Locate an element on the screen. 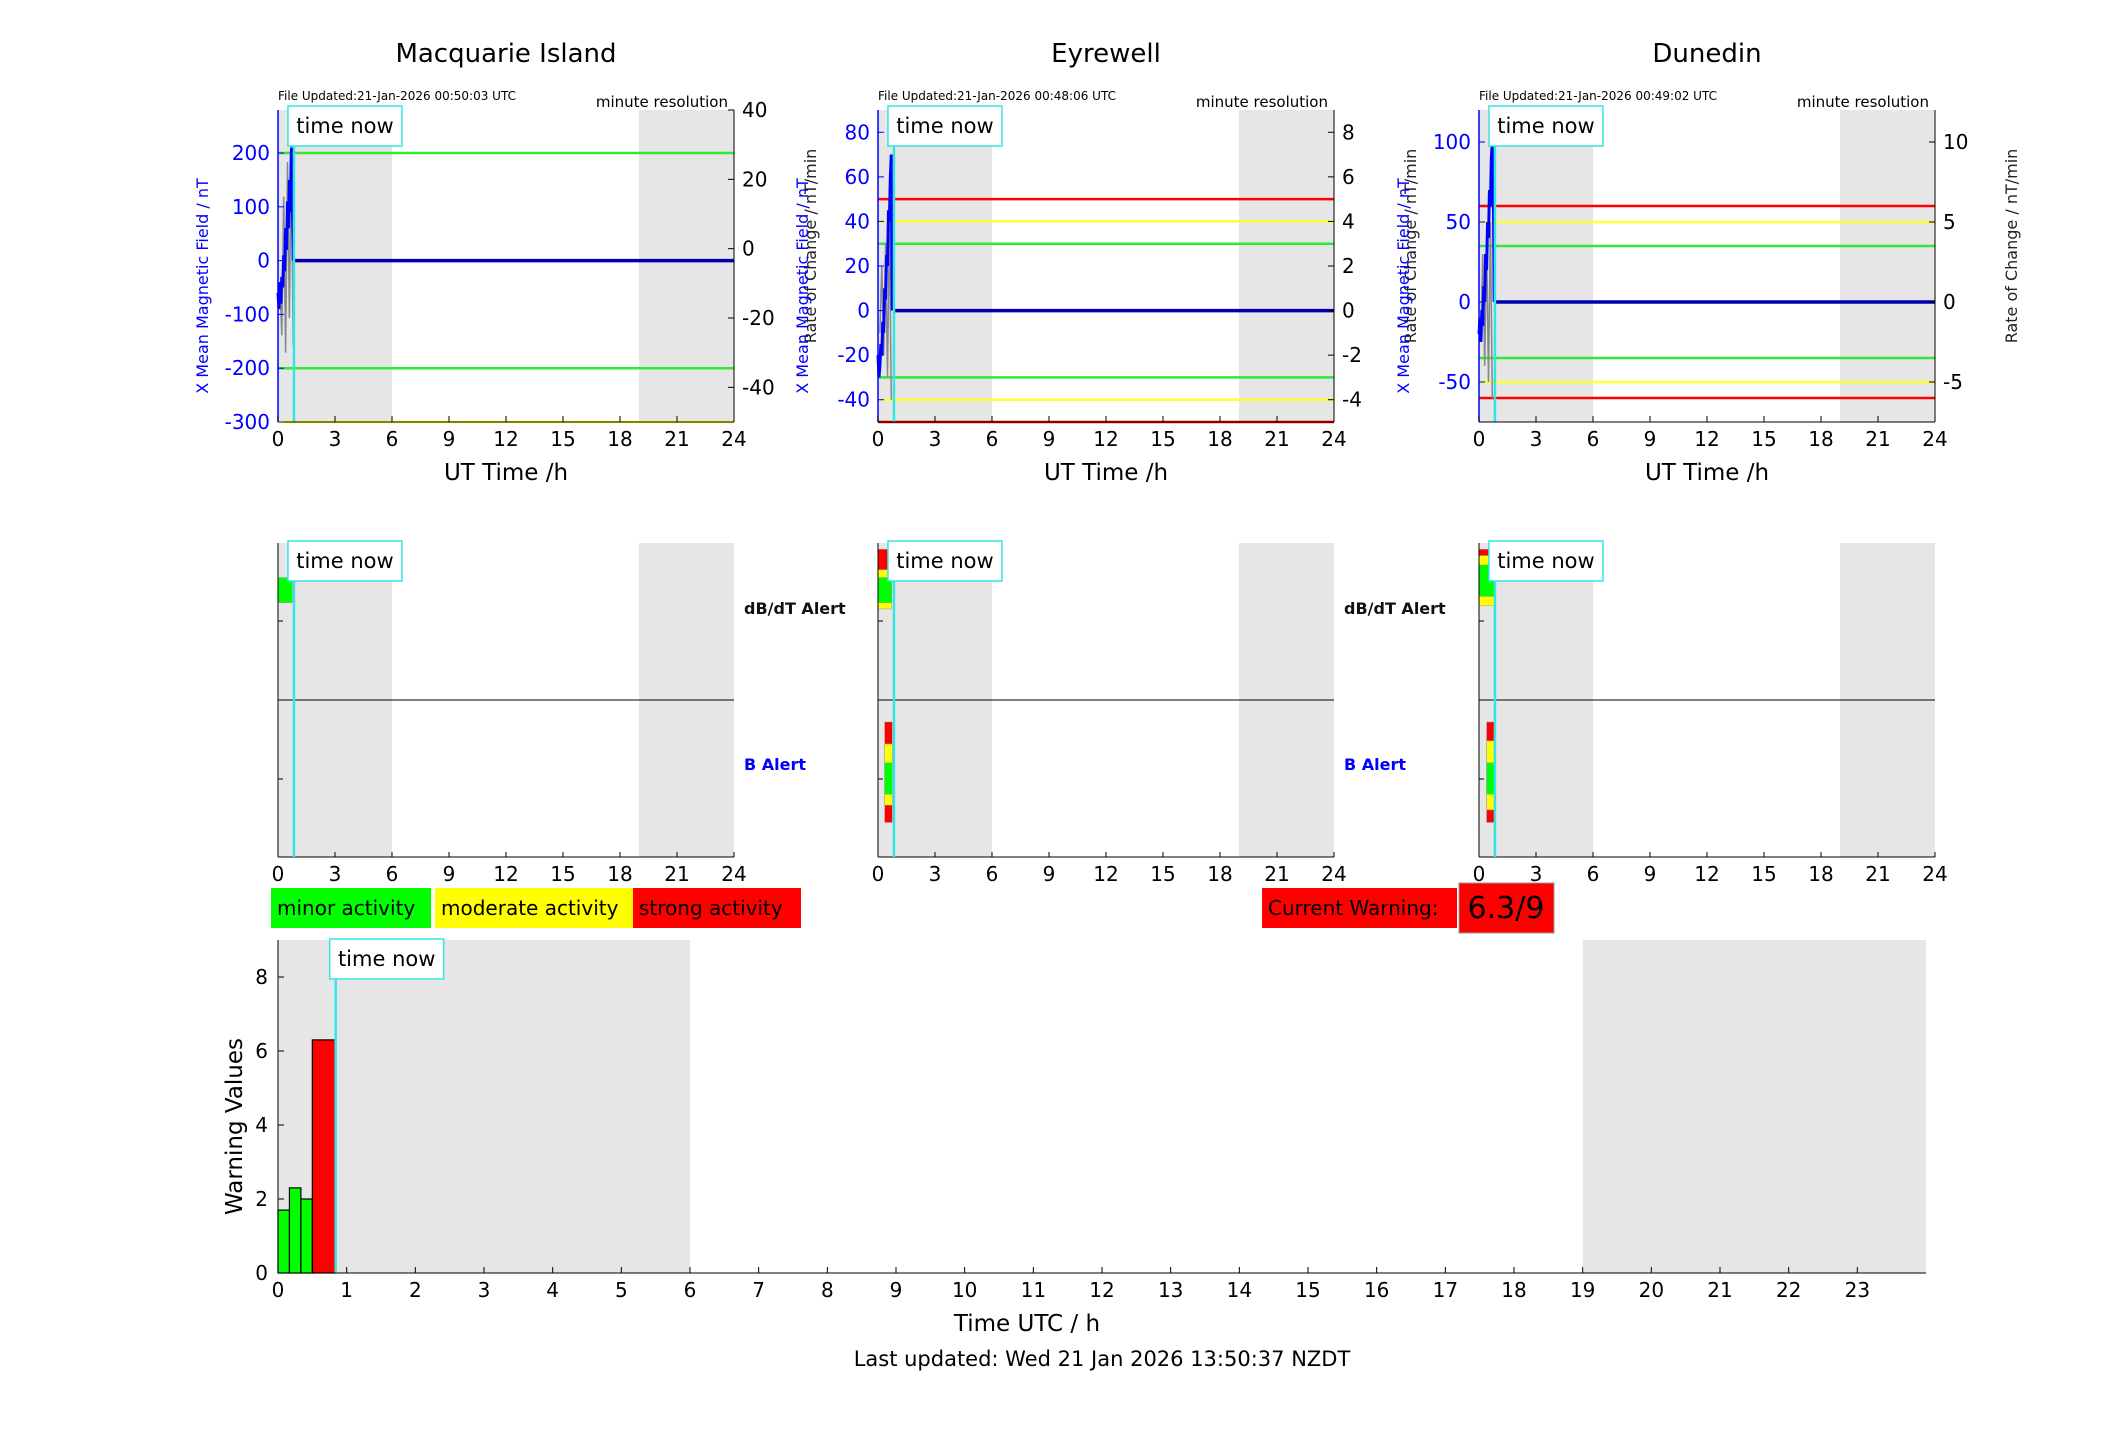 Image resolution: width=2117 pixels, height=1437 pixels. bar-x-tick-label-4: 4 is located at coordinates (552, 1290).